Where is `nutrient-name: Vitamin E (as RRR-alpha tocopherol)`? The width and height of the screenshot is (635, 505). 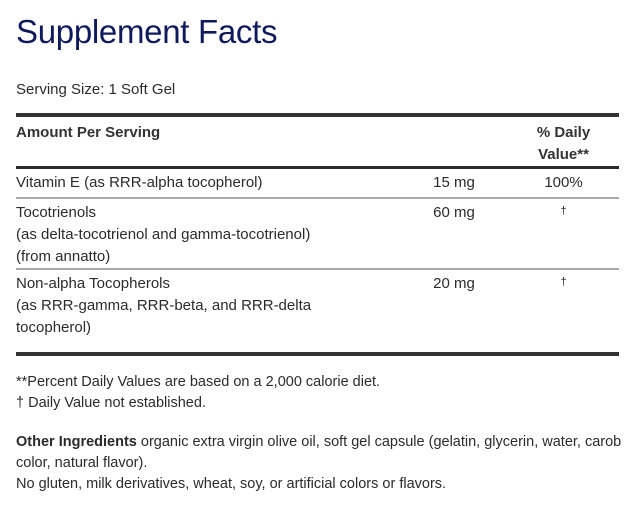
nutrient-name: Vitamin E (as RRR-alpha tocopherol) is located at coordinates (139, 182).